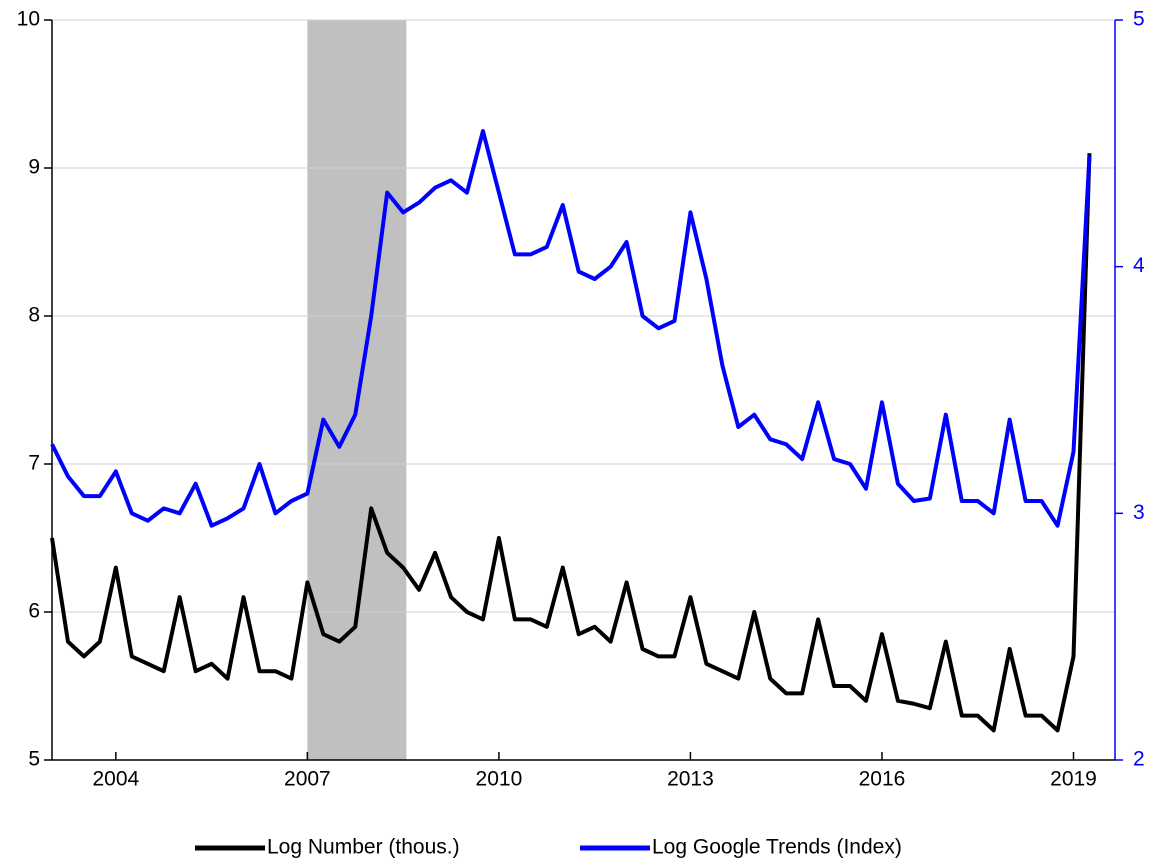 Image resolution: width=1162 pixels, height=865 pixels. What do you see at coordinates (34, 315) in the screenshot?
I see `y-tick-label: 8` at bounding box center [34, 315].